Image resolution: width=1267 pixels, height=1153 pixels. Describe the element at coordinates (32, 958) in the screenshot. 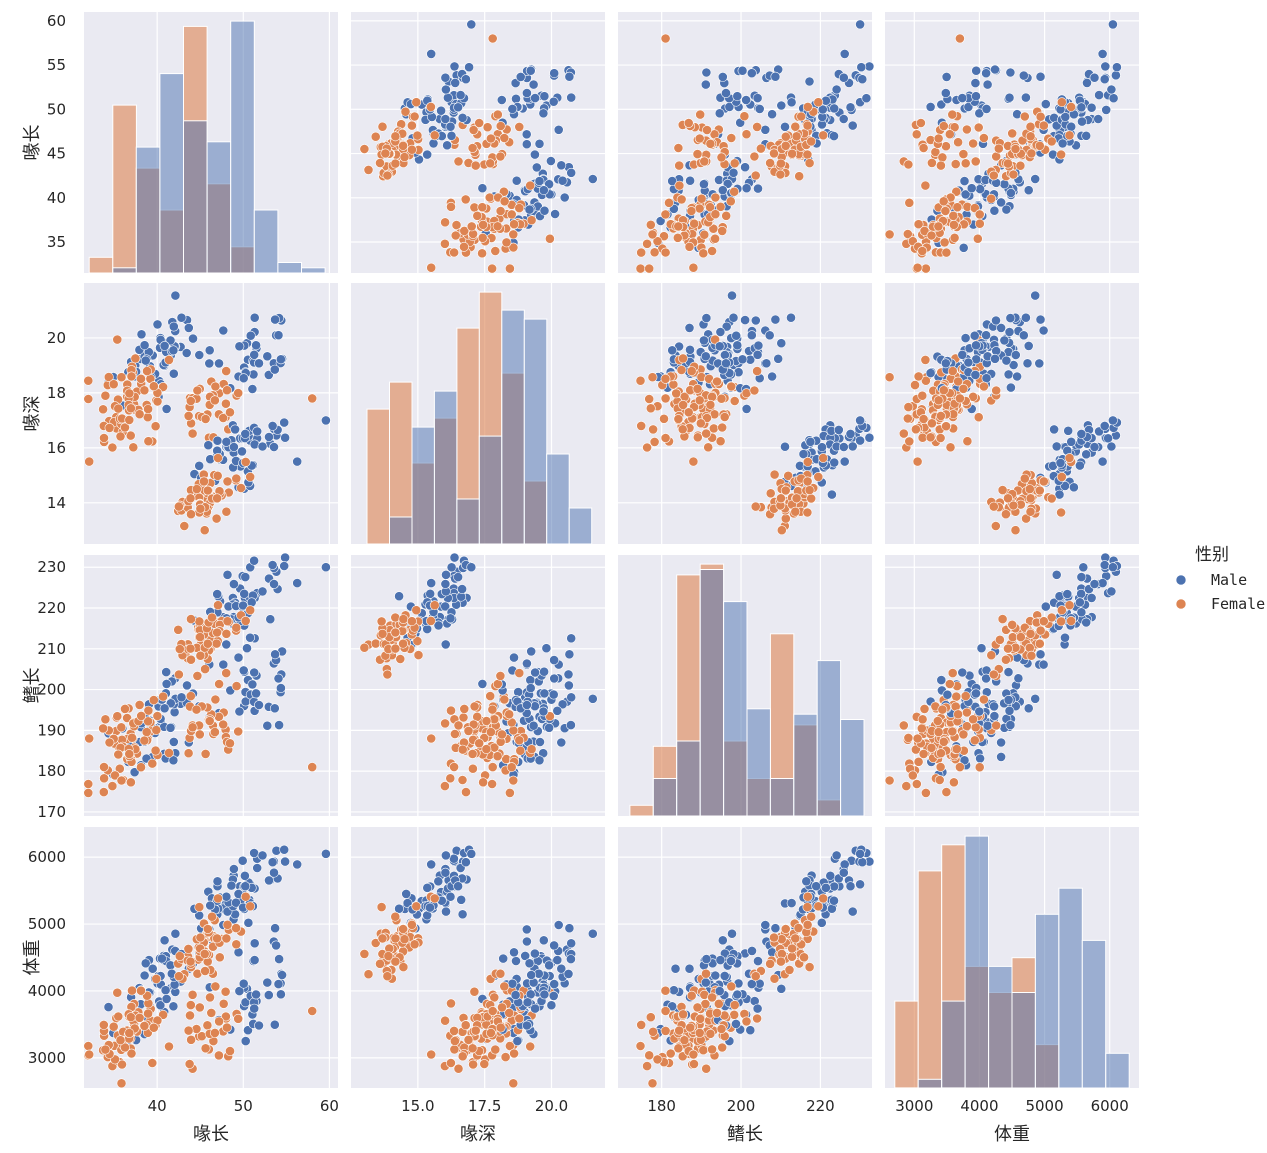

I see `y-axis-label-body-mass: 体重` at that location.